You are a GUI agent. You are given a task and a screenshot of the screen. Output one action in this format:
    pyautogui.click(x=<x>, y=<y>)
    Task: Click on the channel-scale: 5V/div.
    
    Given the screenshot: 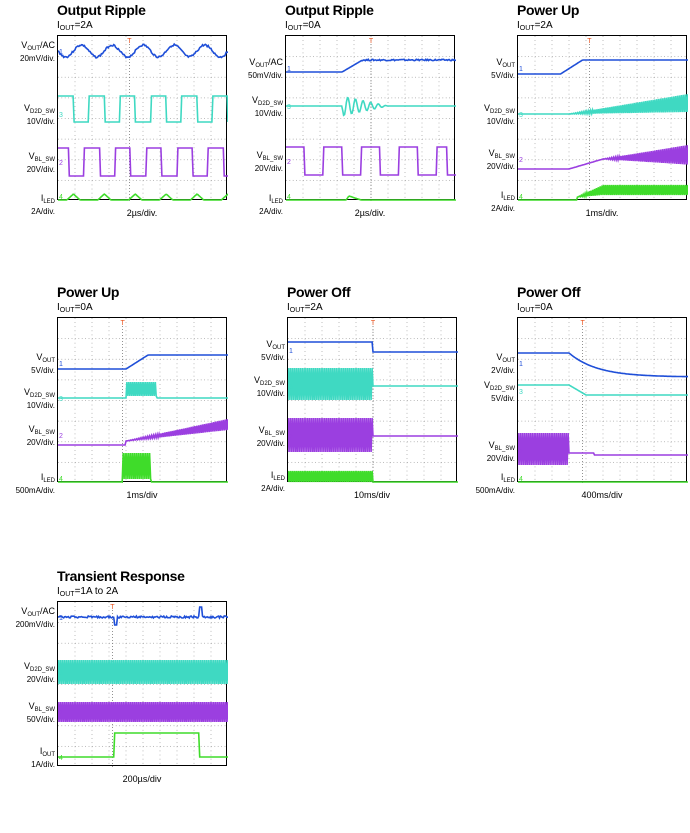 What is the action you would take?
    pyautogui.click(x=503, y=75)
    